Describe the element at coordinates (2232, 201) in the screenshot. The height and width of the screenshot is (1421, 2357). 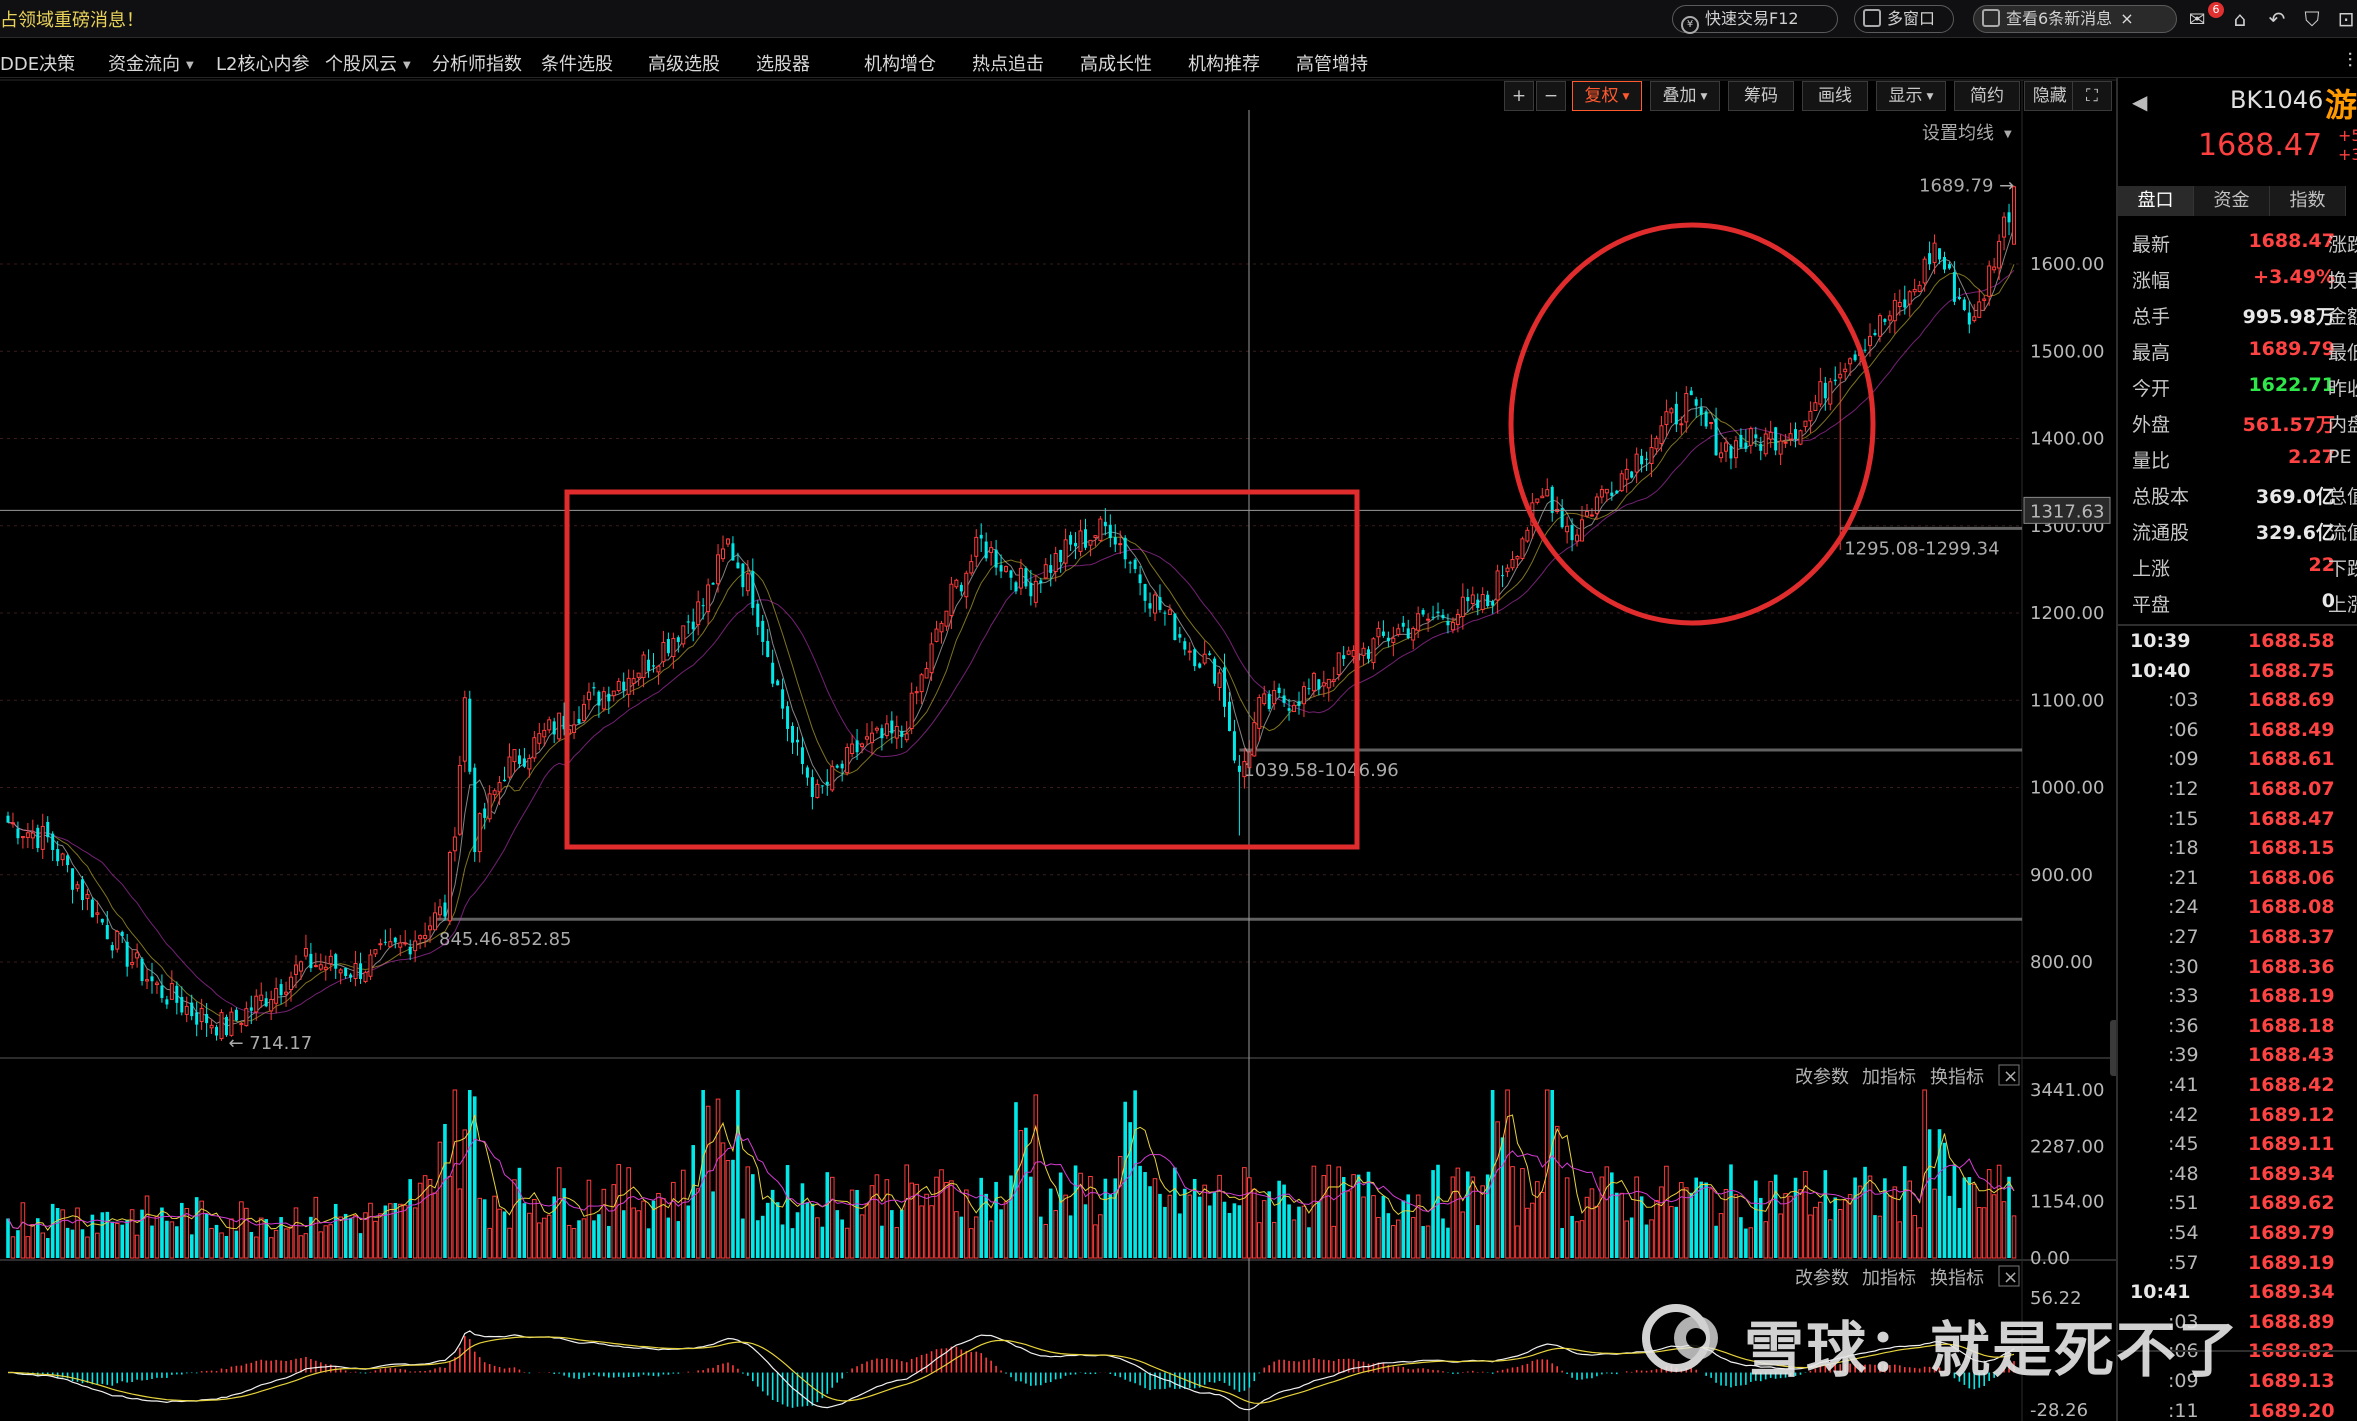
I see `tab-funds: 资金` at that location.